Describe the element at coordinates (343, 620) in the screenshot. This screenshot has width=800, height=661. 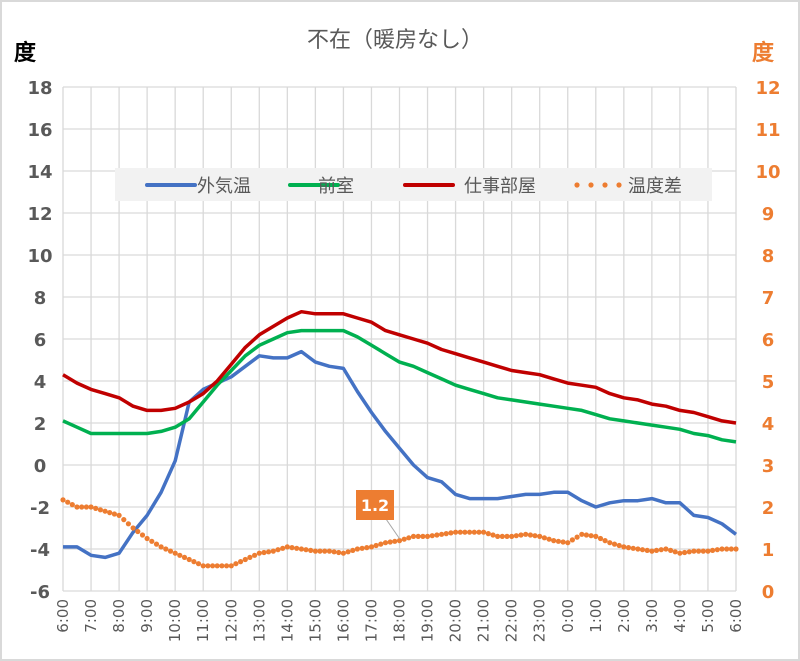
I see `x-tick-label: 16:00` at that location.